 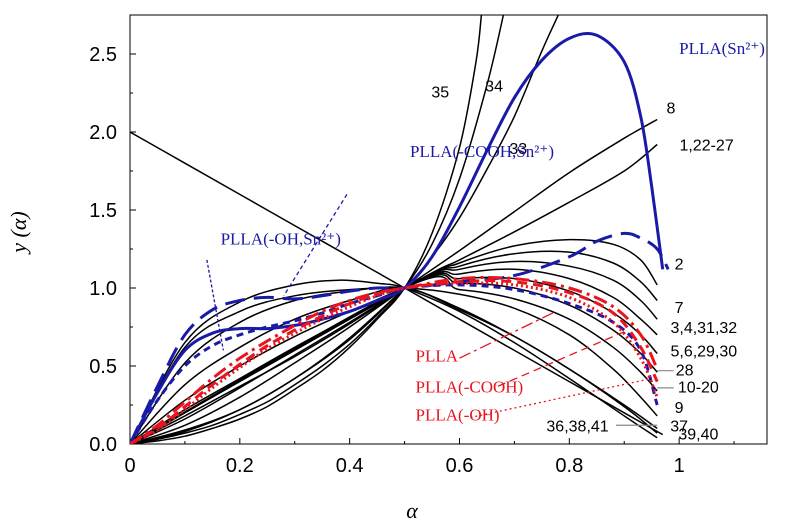 What do you see at coordinates (703, 352) in the screenshot?
I see `curve-label-5-6-29-30: 5,6,29,30` at bounding box center [703, 352].